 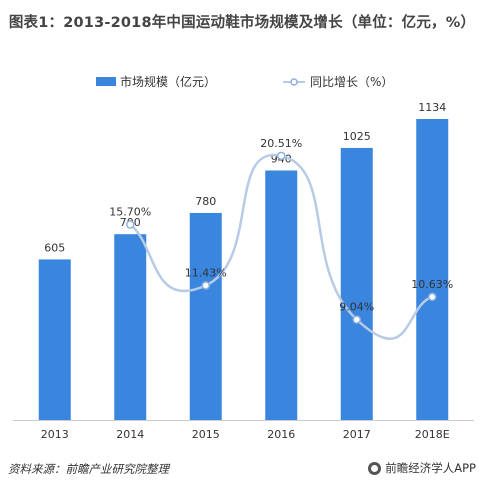 I want to click on bar-label-2017: 1025, so click(x=357, y=136).